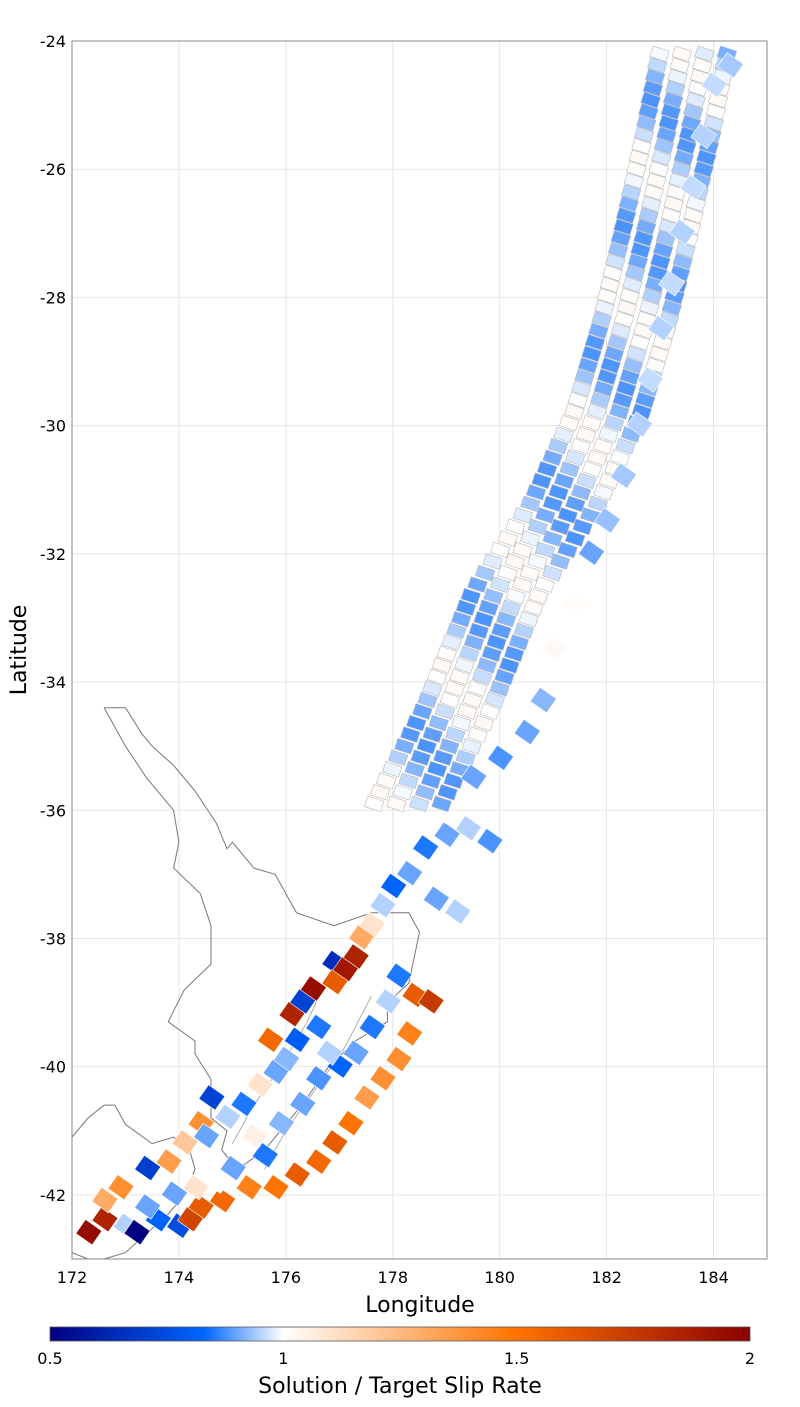 This screenshot has width=800, height=1407. I want to click on colorbar-title: Solution / Target Slip Rate, so click(400, 1386).